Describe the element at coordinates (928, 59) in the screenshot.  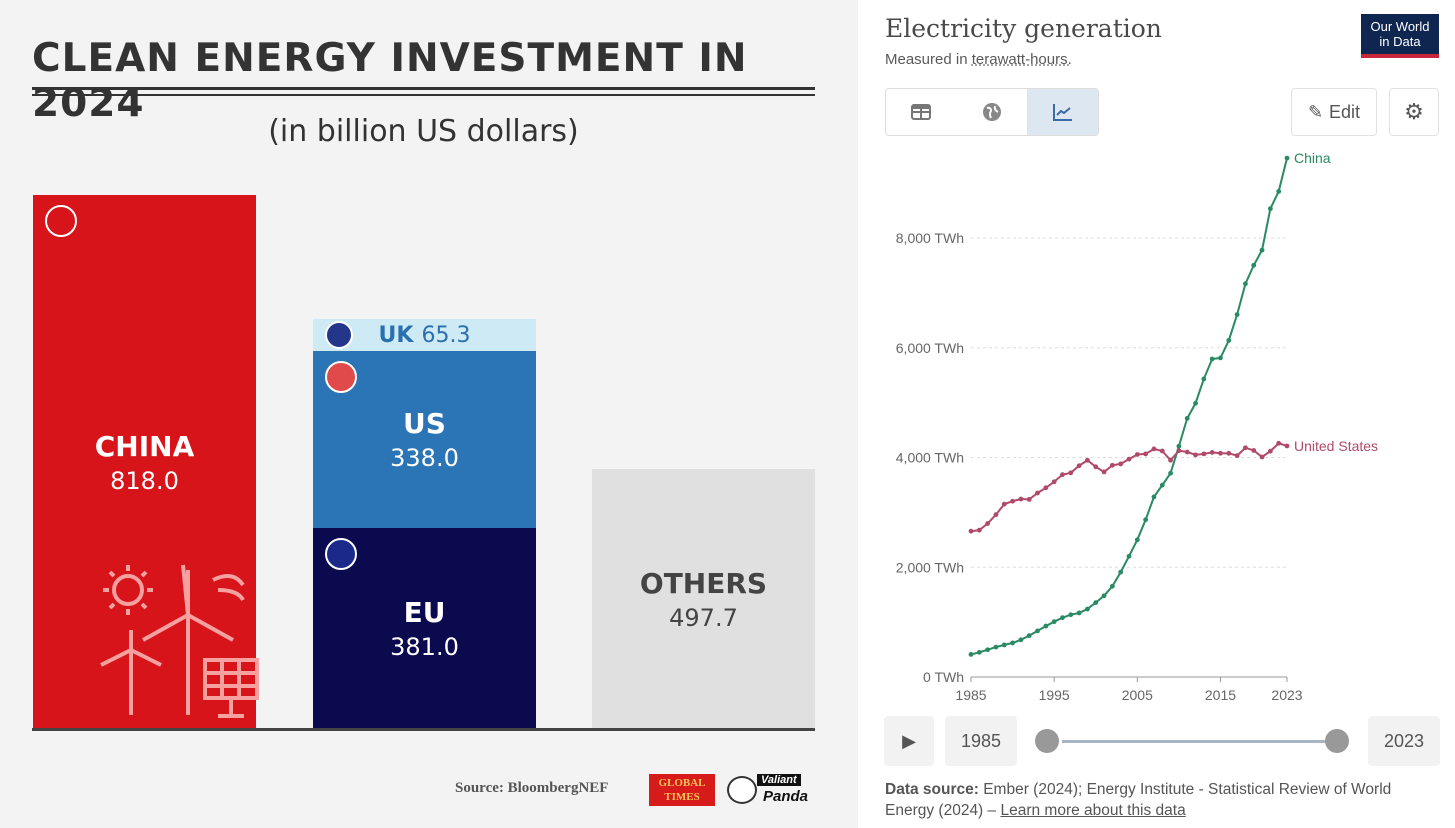
I see `subtitle-text: Measured in` at that location.